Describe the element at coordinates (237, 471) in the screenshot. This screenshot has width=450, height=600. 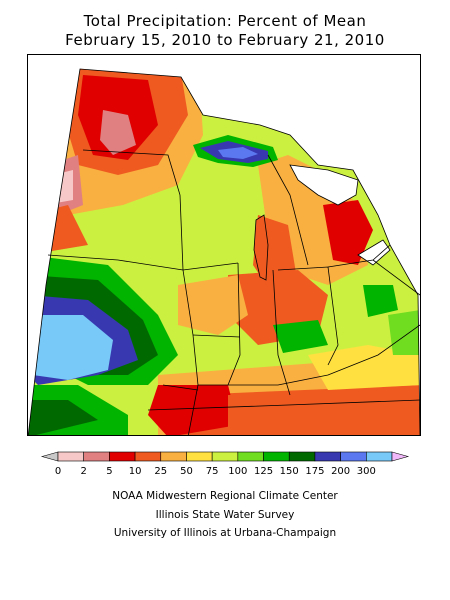
I see `legend-tick-label: 100` at that location.